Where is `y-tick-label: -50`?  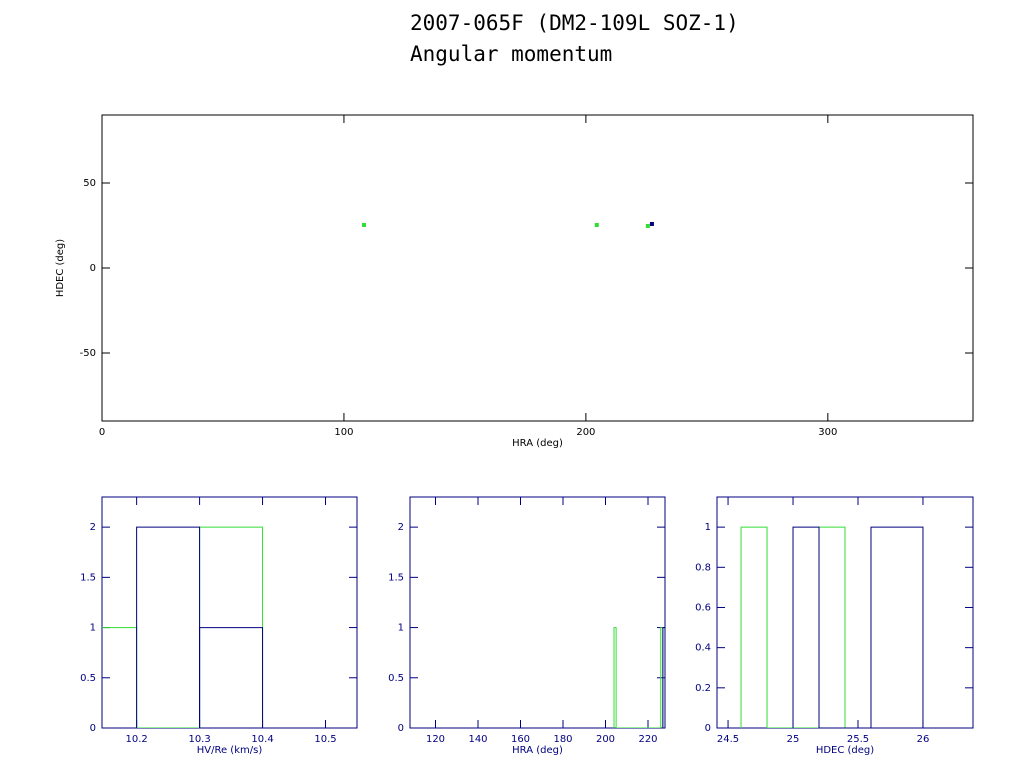 y-tick-label: -50 is located at coordinates (88, 353).